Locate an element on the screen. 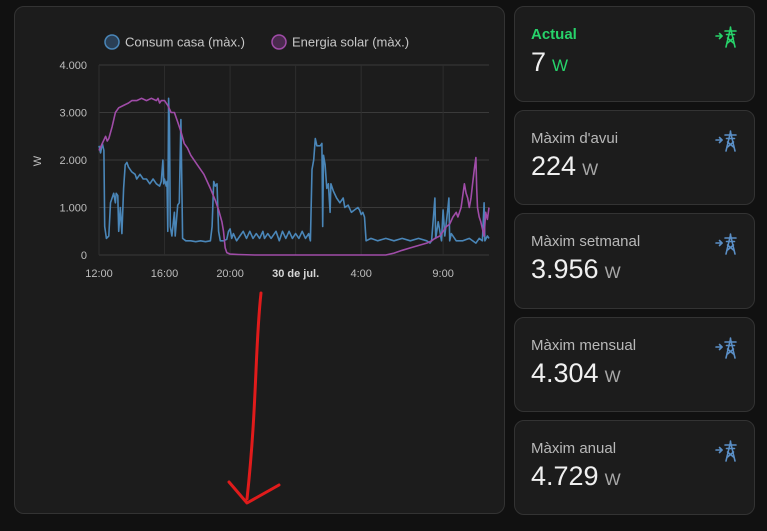 This screenshot has height=531, width=767. stat-card: Màxim d'avui 224 W is located at coordinates (634, 157).